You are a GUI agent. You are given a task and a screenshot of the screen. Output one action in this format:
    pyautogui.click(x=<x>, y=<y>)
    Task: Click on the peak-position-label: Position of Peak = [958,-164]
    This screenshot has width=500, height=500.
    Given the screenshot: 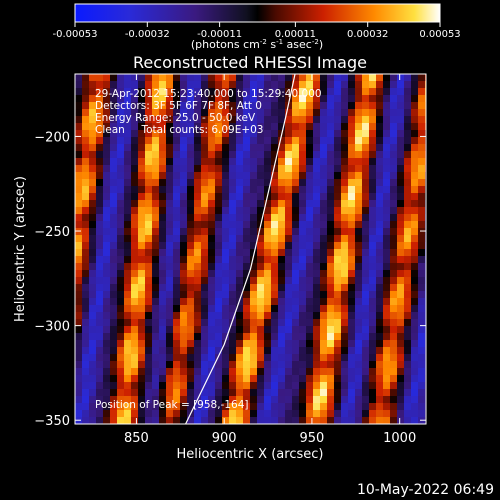 What is the action you would take?
    pyautogui.click(x=172, y=405)
    